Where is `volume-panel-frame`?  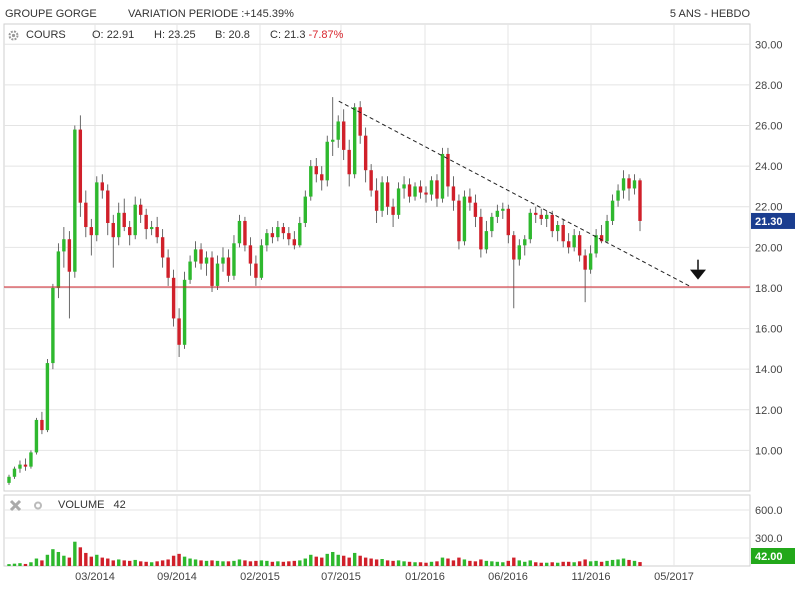
volume-panel-frame is located at coordinates (377, 530).